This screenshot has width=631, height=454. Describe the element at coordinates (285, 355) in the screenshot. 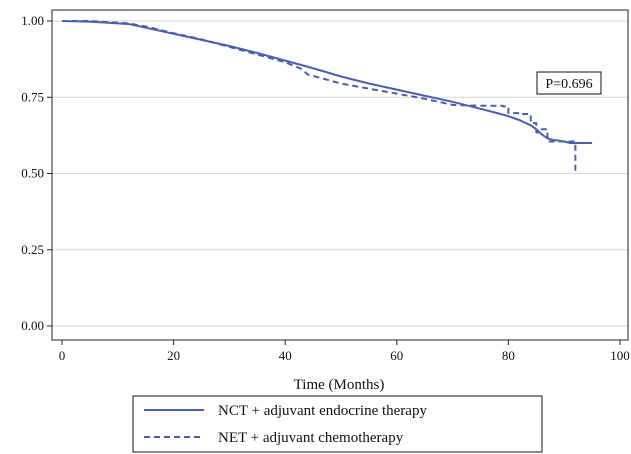

I see `x-tick-label: 40` at that location.